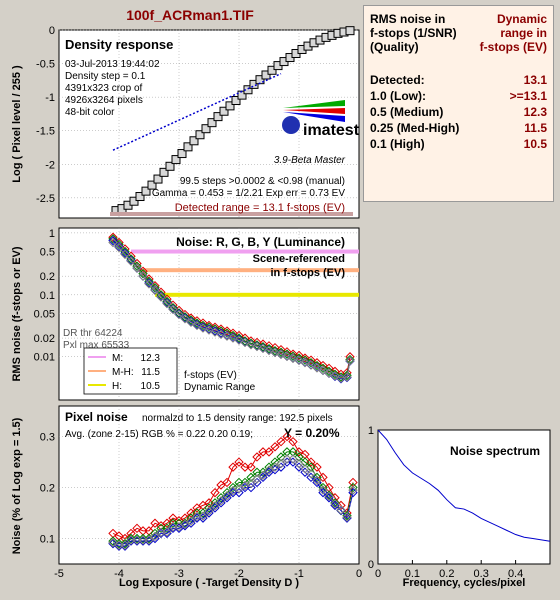 The width and height of the screenshot is (560, 600). What do you see at coordinates (52, 31) in the screenshot?
I see `density-ytick-label: 0` at bounding box center [52, 31].